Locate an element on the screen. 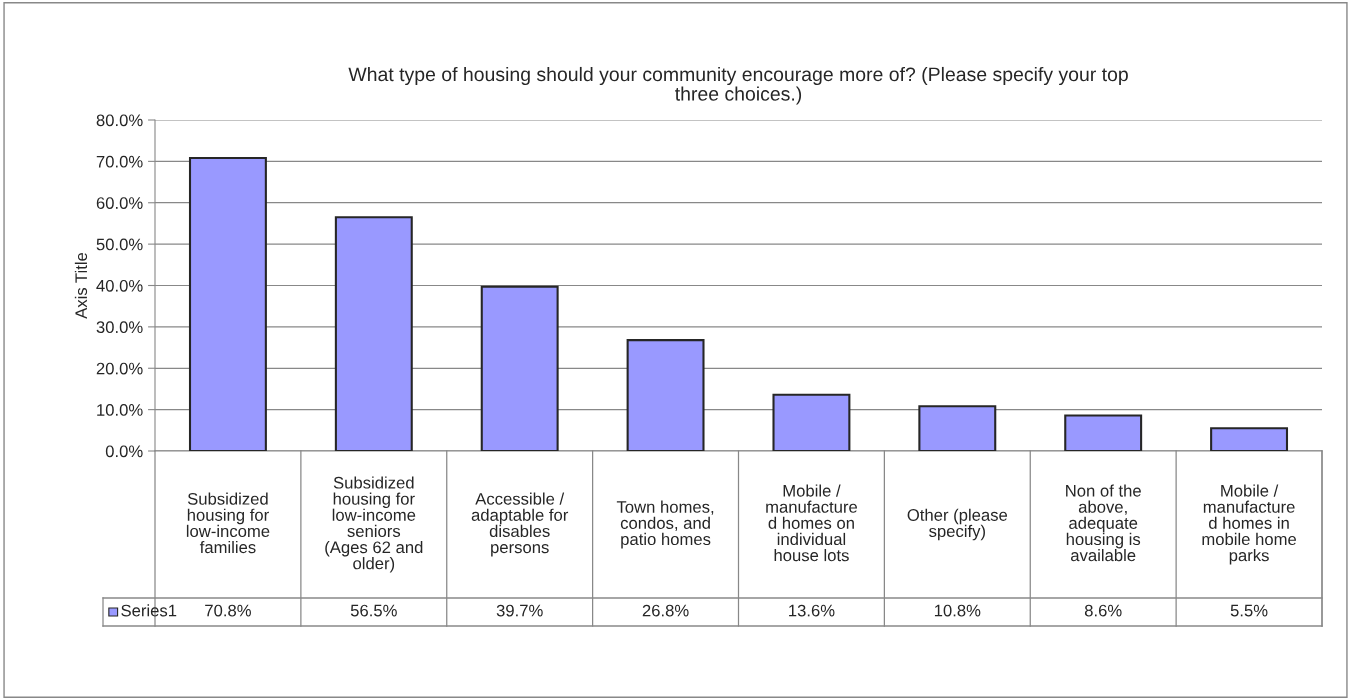  x-tick-label: Mobile / manufacture d homes on individual house lots is located at coordinates (812, 523).